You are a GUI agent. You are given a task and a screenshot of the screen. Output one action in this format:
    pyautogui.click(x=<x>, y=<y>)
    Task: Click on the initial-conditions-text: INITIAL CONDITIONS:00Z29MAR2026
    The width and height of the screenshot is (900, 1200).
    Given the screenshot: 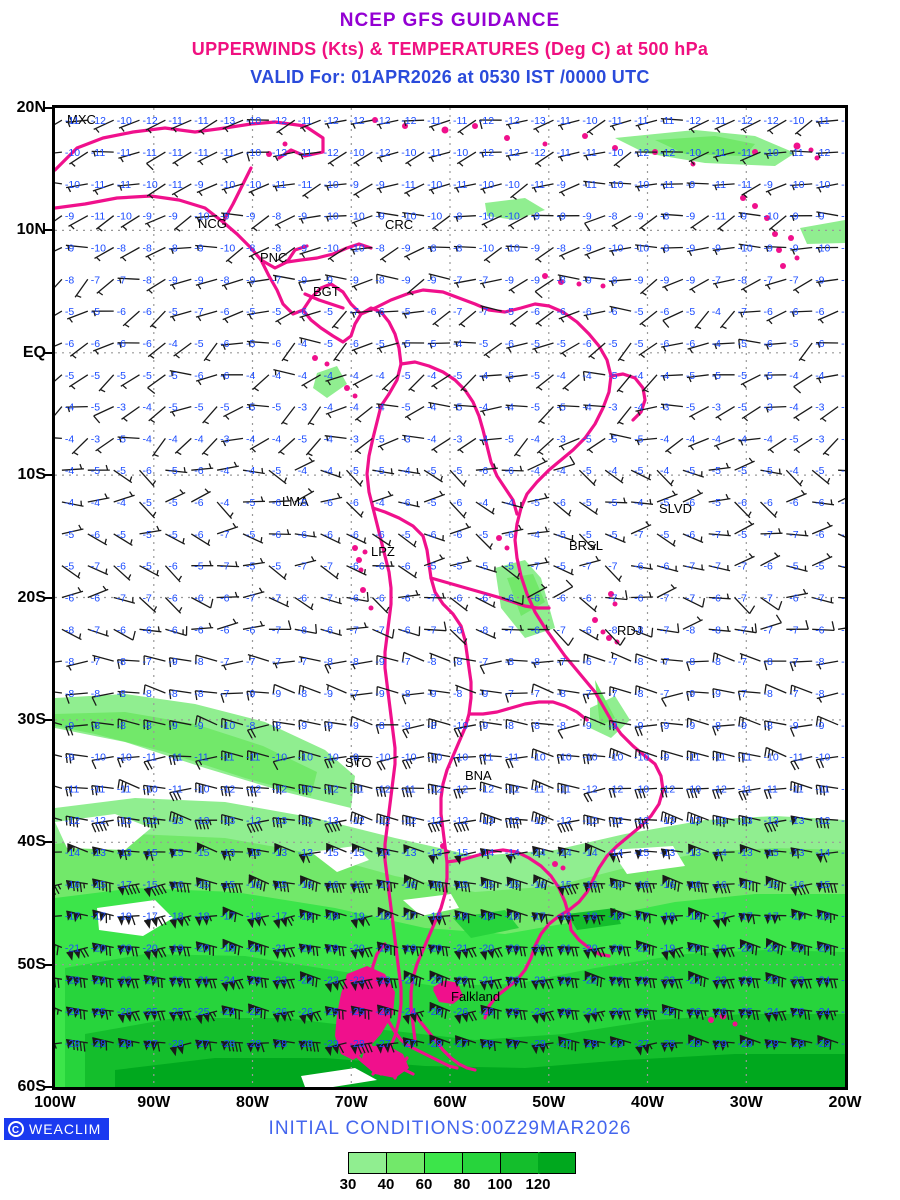 What is the action you would take?
    pyautogui.click(x=450, y=1128)
    